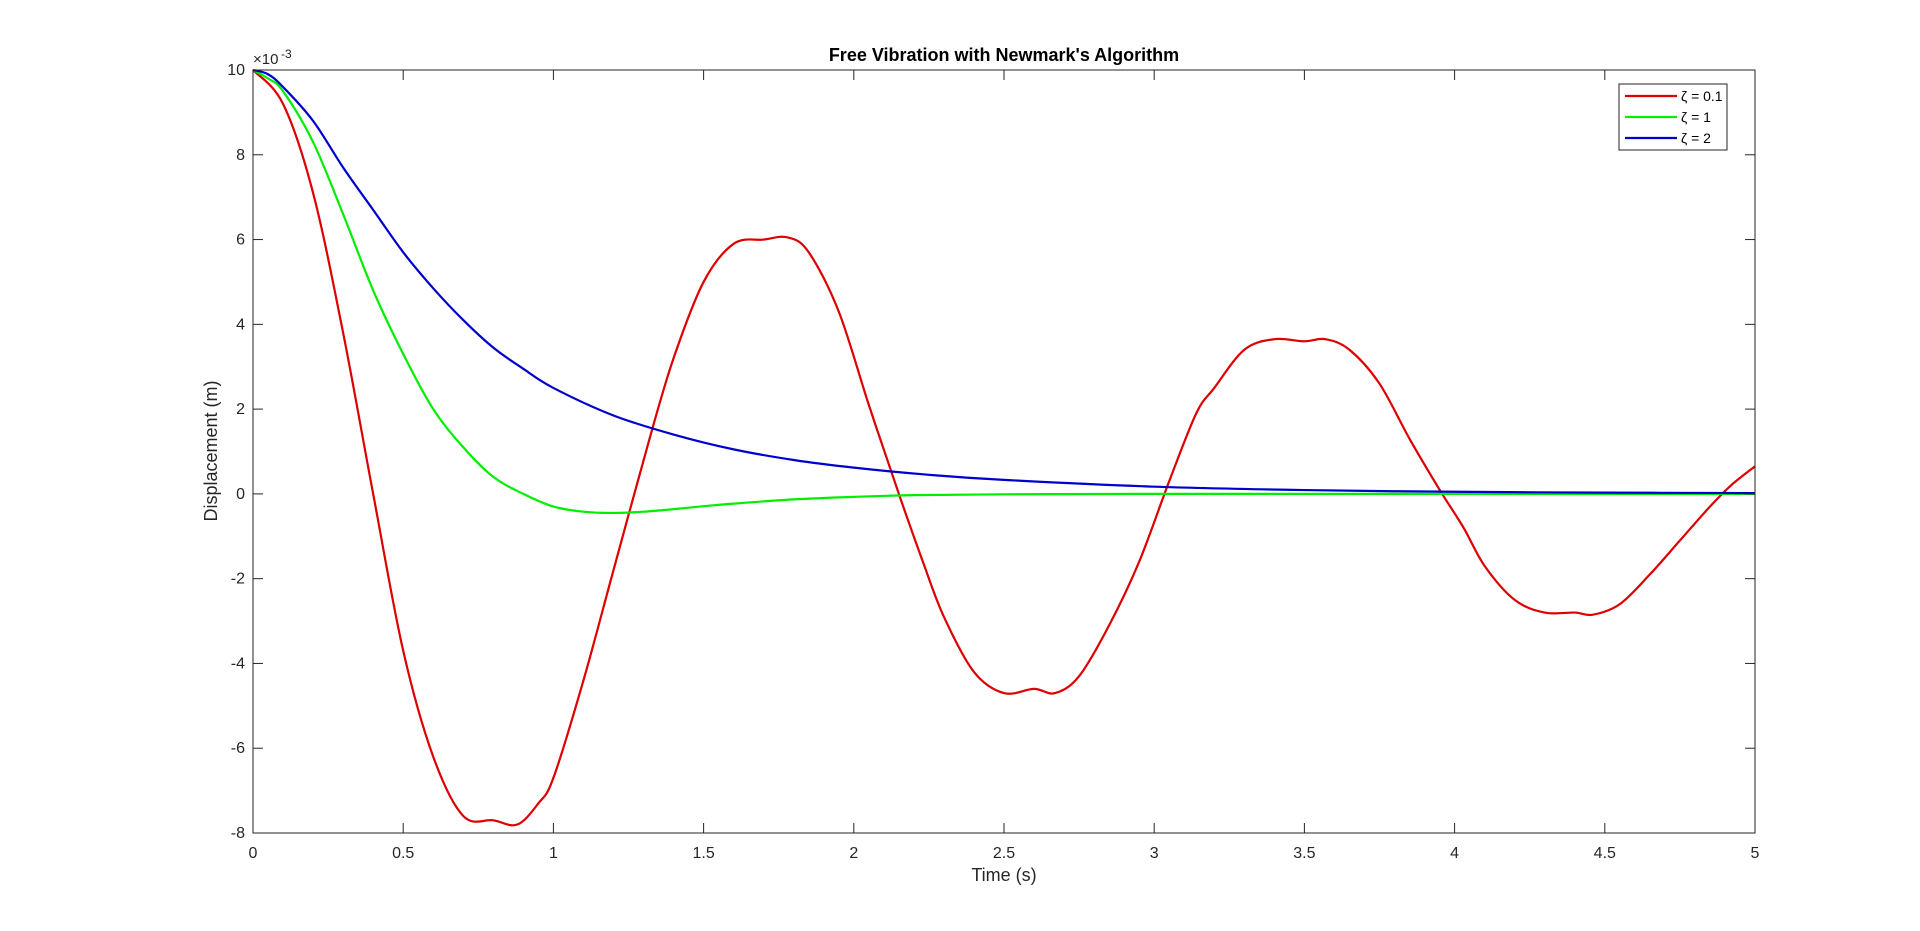 Image resolution: width=1920 pixels, height=931 pixels. What do you see at coordinates (853, 853) in the screenshot?
I see `x-tick-label: 2` at bounding box center [853, 853].